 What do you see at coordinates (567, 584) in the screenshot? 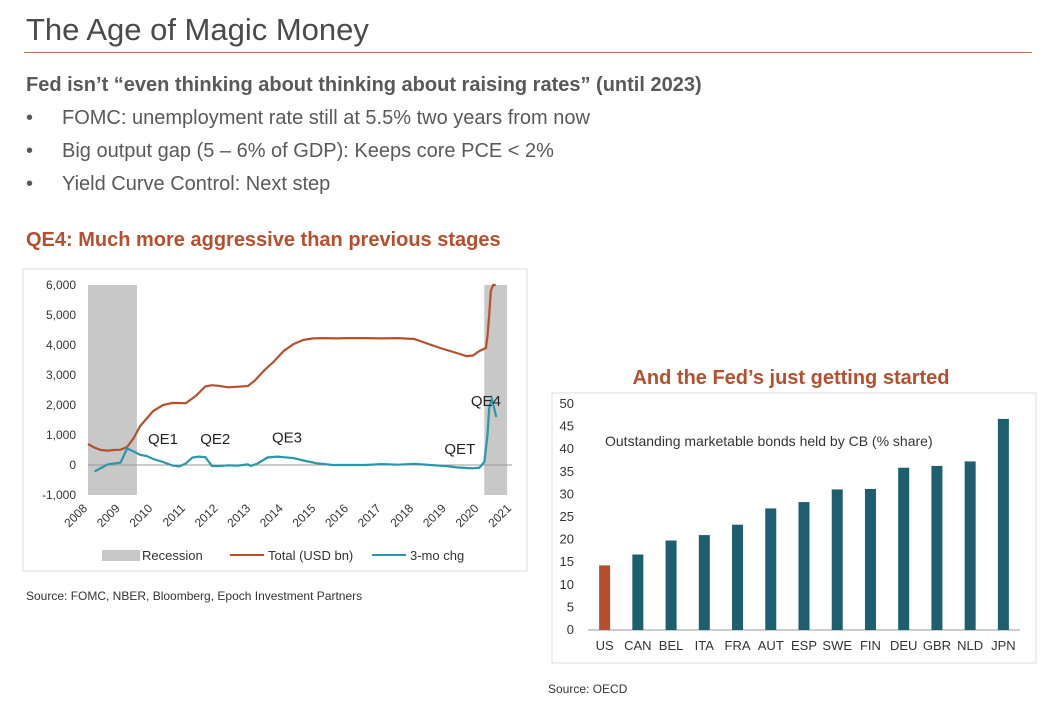
I see `y-tick-label: 10` at bounding box center [567, 584].